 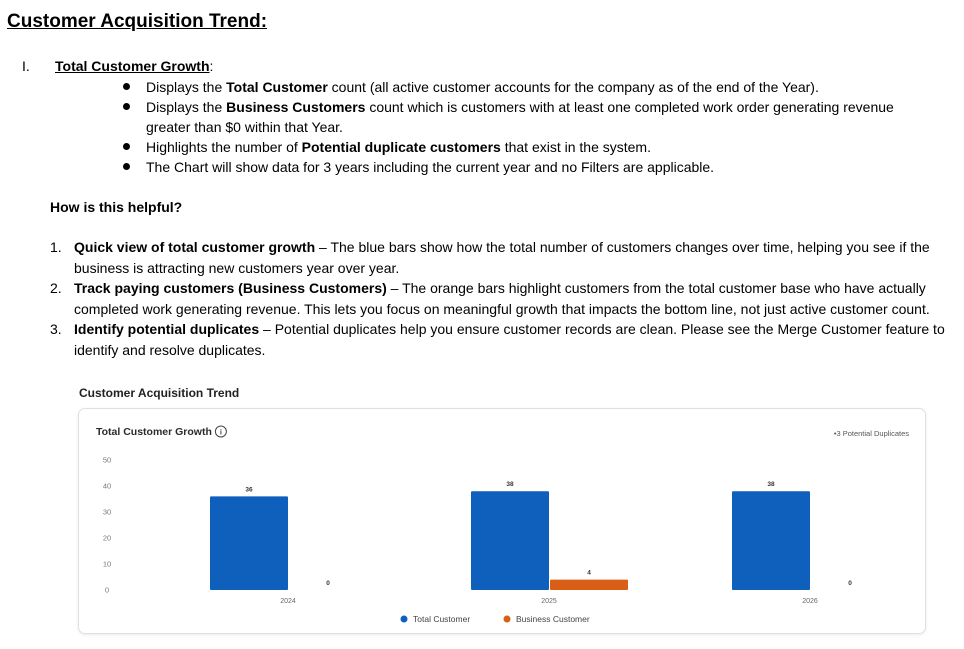 I want to click on section-heading: Total Customer Growth:, so click(x=134, y=66).